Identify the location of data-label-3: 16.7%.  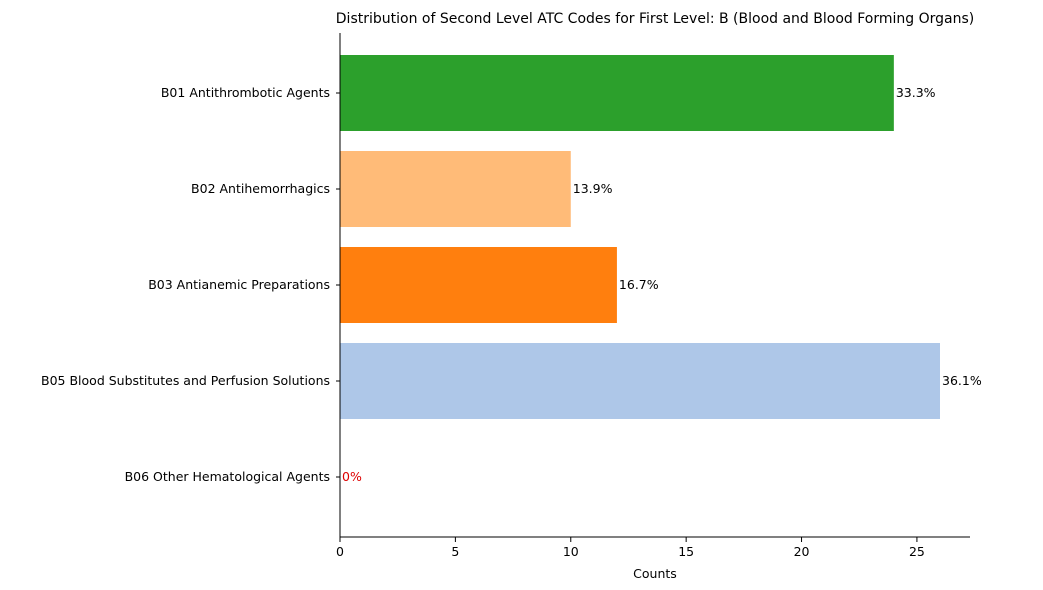
(639, 284).